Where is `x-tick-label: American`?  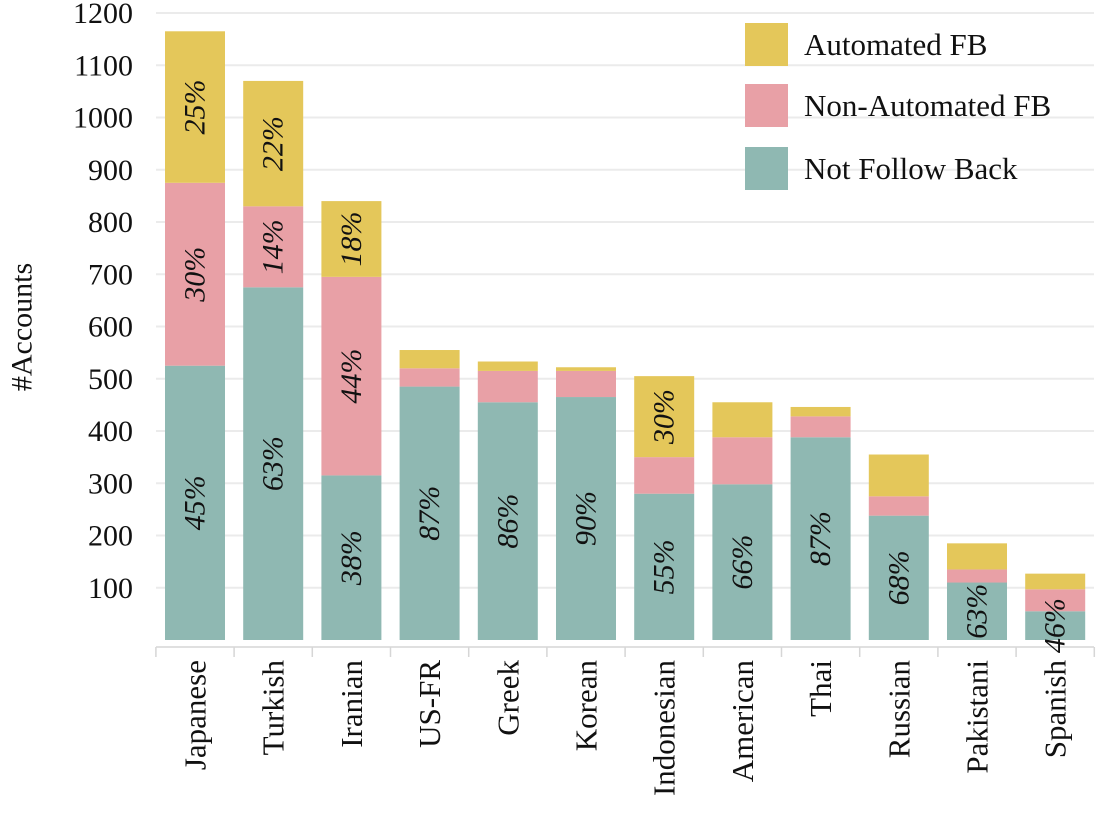 x-tick-label: American is located at coordinates (742, 721).